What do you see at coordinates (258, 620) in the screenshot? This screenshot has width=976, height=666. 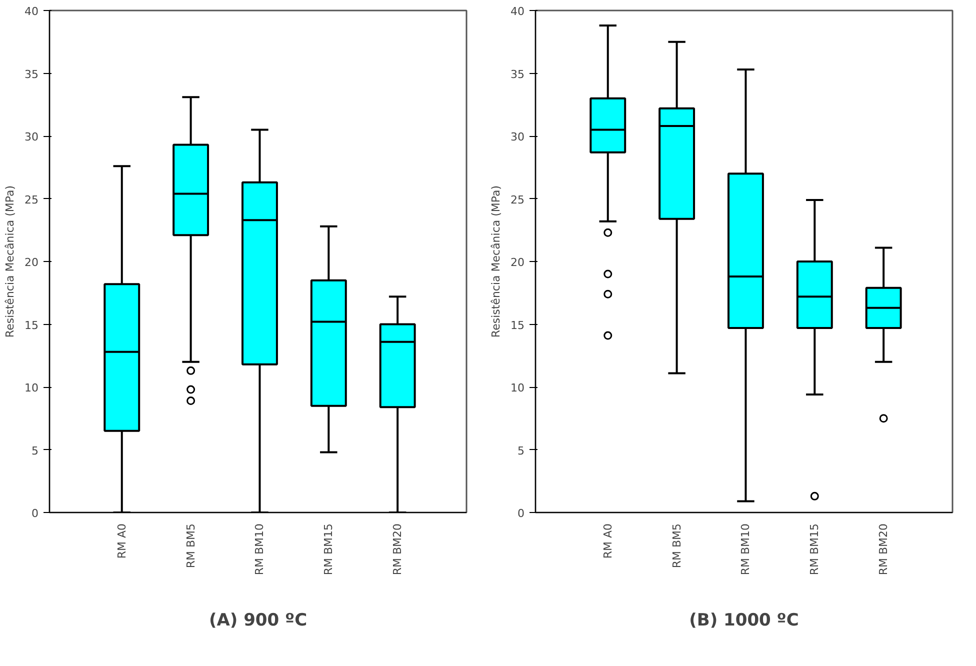 I see `text: (A) 900 ºC` at bounding box center [258, 620].